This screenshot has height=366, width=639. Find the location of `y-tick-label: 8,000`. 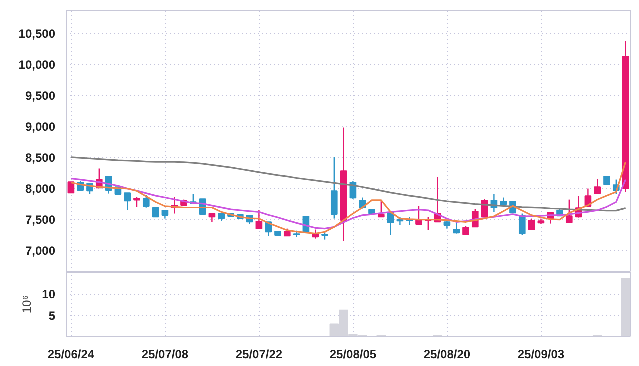

y-tick-label: 8,000 is located at coordinates (40, 189).